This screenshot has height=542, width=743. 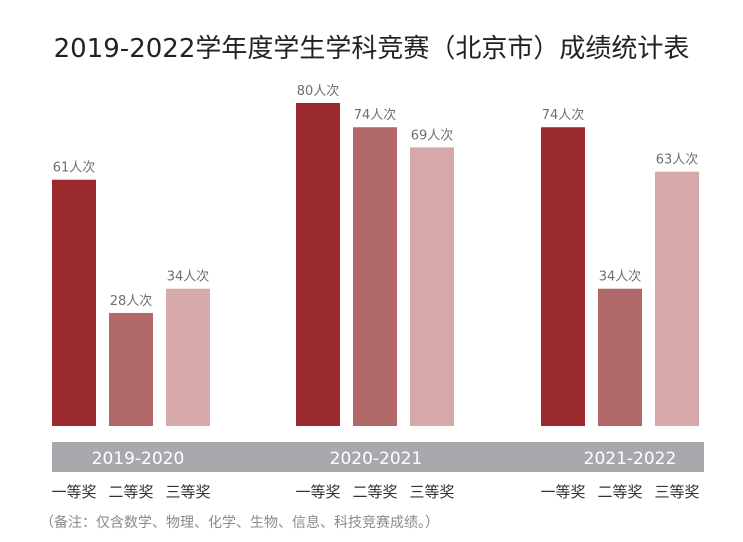 I want to click on bar-value-label: 63人次, so click(x=677, y=160).